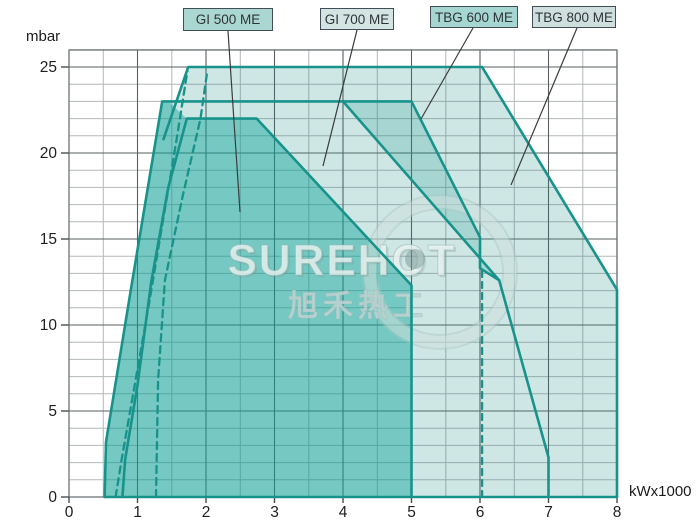 The width and height of the screenshot is (700, 527). Describe the element at coordinates (660, 491) in the screenshot. I see `x-axis-unit-label: kWx1000` at that location.